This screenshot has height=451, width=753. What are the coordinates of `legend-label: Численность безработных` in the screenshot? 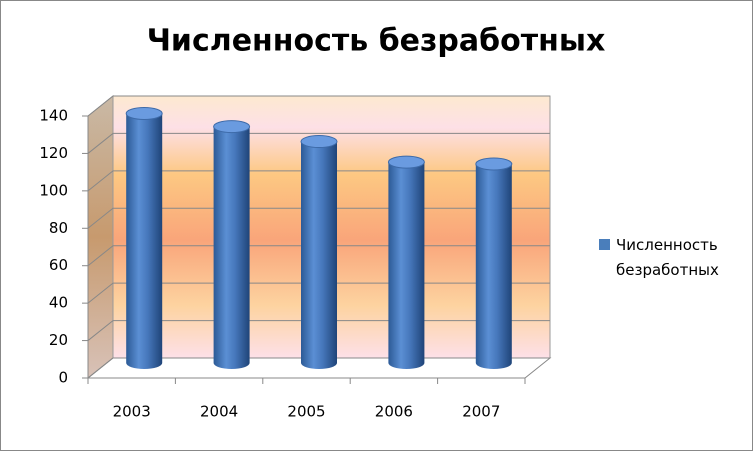 It's located at (667, 257).